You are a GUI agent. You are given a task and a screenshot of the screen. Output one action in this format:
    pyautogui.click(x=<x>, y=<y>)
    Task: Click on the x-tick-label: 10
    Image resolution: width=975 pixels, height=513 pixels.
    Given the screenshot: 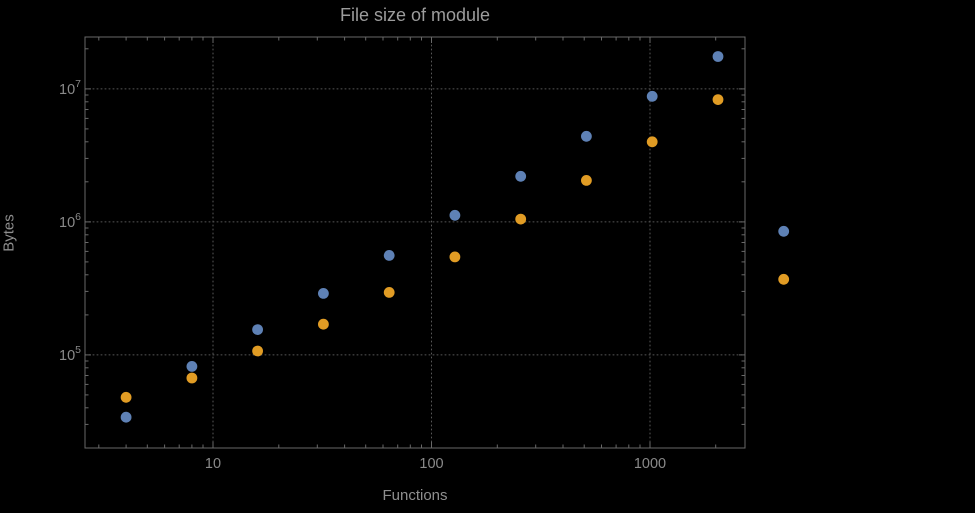 What is the action you would take?
    pyautogui.click(x=213, y=464)
    